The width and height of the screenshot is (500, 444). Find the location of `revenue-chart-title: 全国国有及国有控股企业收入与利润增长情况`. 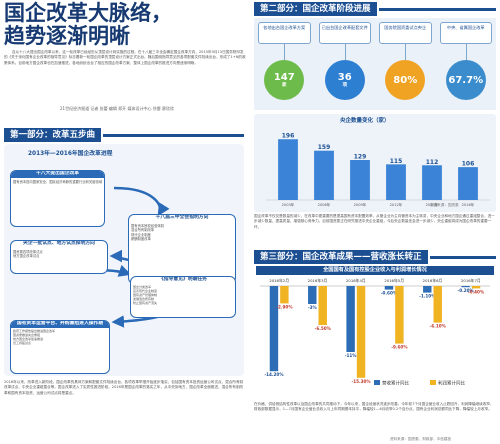

revenue-chart-title: 全国国有及国有控股企业收入与利润增长情况 is located at coordinates (375, 270).